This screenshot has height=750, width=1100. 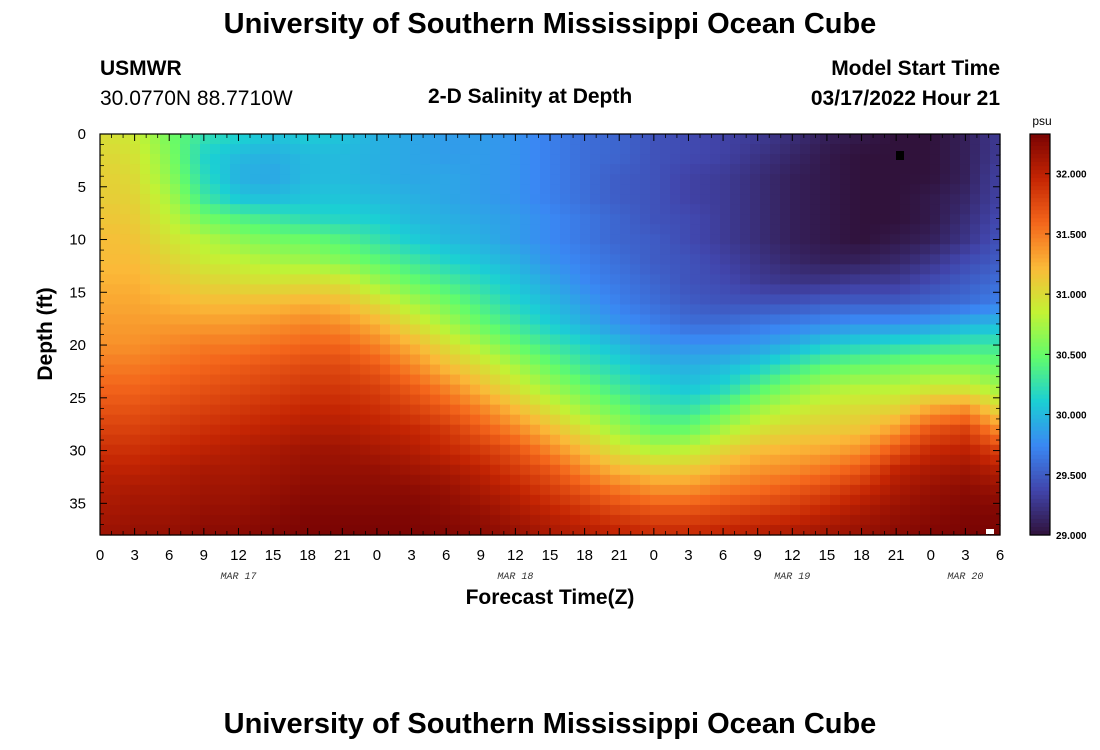 What do you see at coordinates (100, 555) in the screenshot?
I see `x-tick-label: 0` at bounding box center [100, 555].